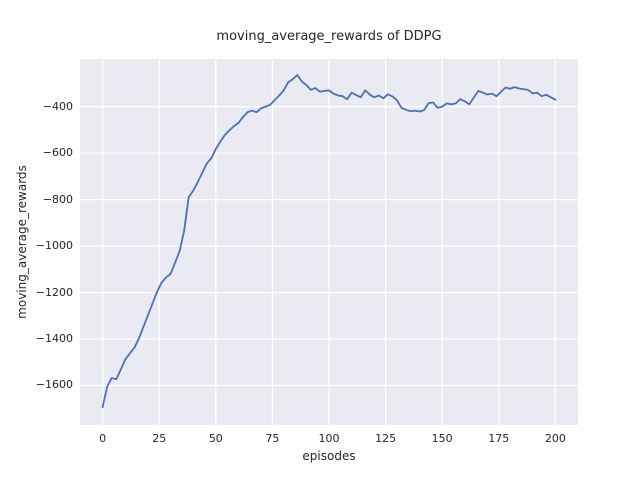 Image resolution: width=640 pixels, height=480 pixels. What do you see at coordinates (329, 36) in the screenshot?
I see `chart-title: moving_average_rewards of DDPG` at bounding box center [329, 36].